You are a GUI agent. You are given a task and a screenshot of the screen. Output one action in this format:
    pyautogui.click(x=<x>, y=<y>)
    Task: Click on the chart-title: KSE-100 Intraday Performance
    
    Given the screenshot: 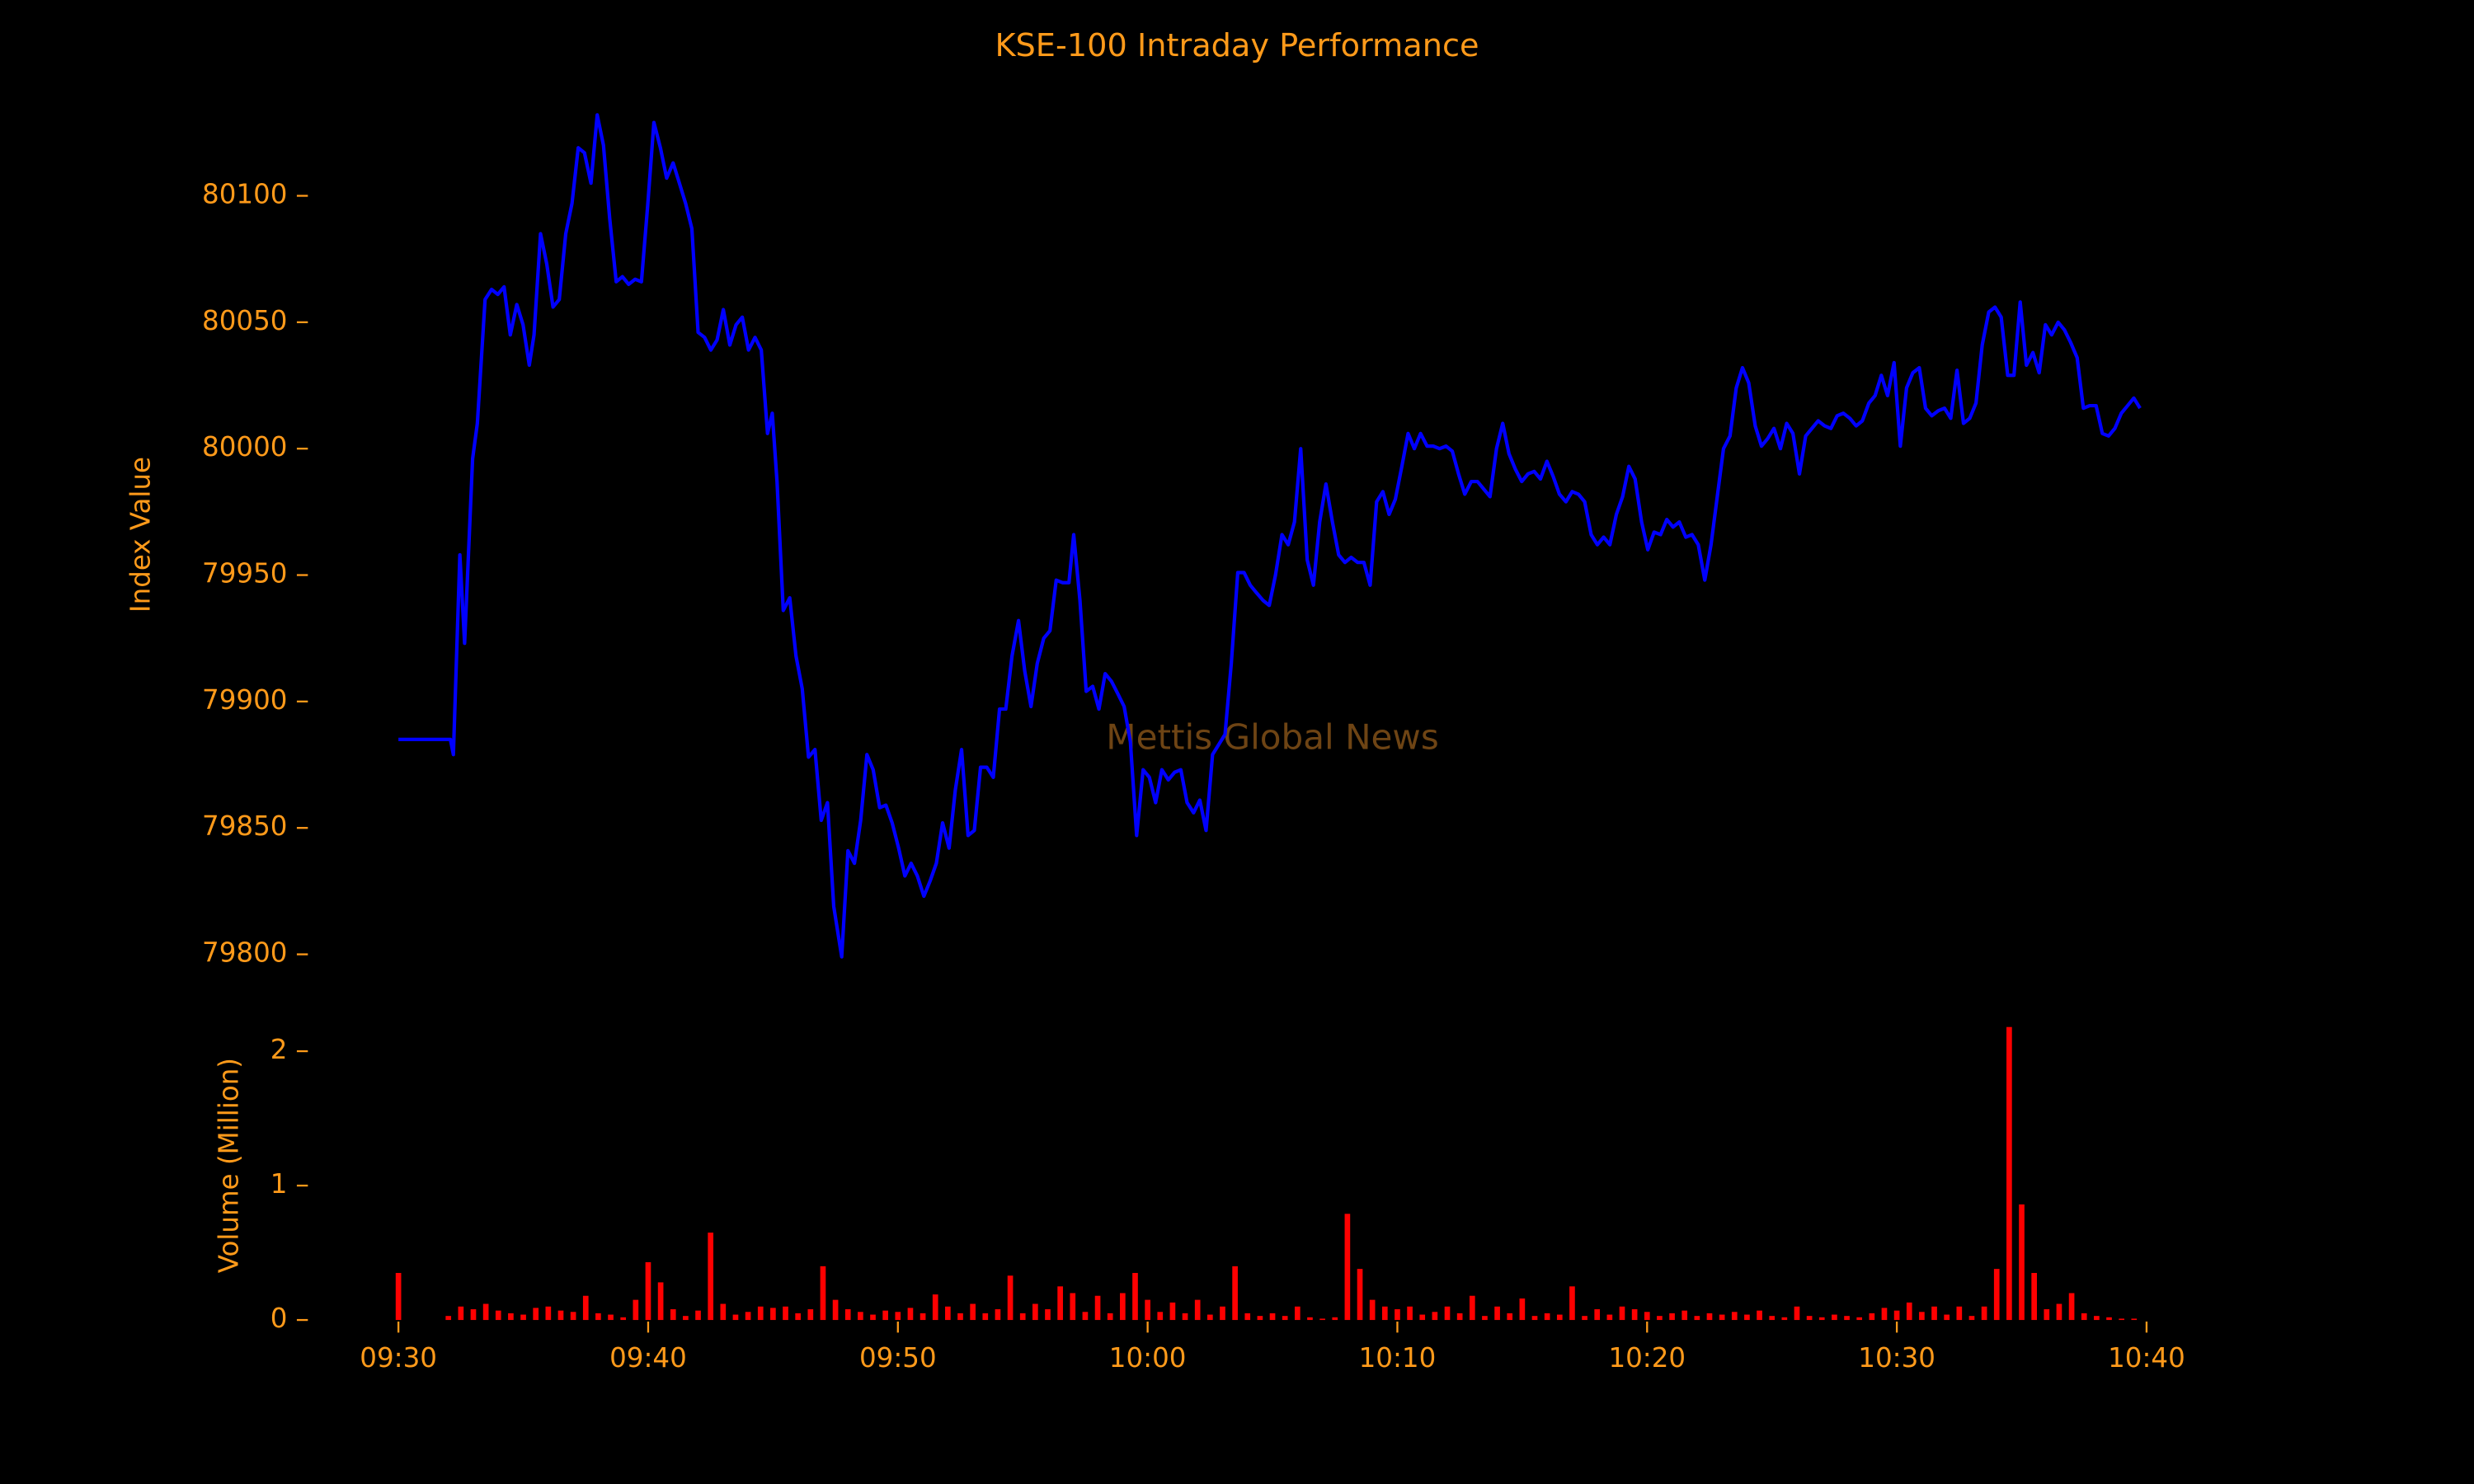 What is the action you would take?
    pyautogui.click(x=1237, y=45)
    